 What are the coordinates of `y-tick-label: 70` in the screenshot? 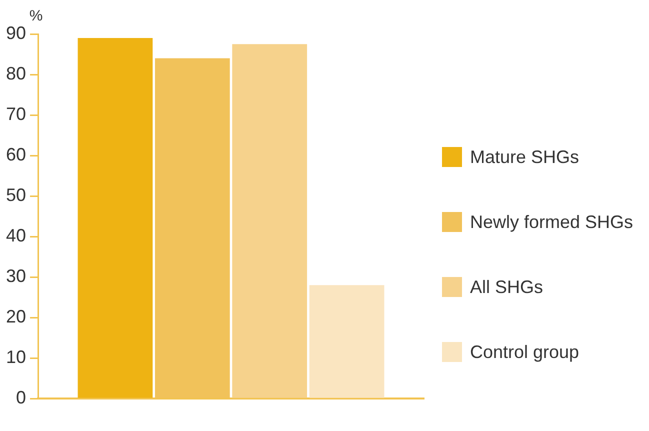 It's located at (16, 114).